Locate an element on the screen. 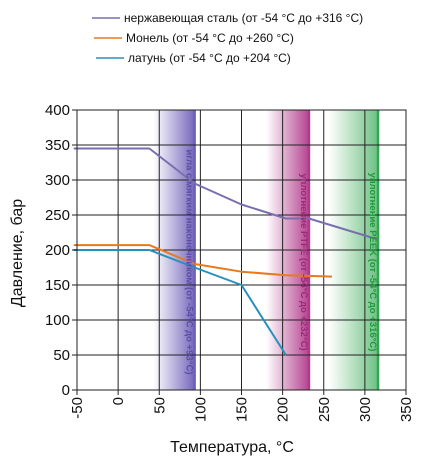 This screenshot has width=428, height=457. y-tick-label-0: 0 is located at coordinates (66, 390).